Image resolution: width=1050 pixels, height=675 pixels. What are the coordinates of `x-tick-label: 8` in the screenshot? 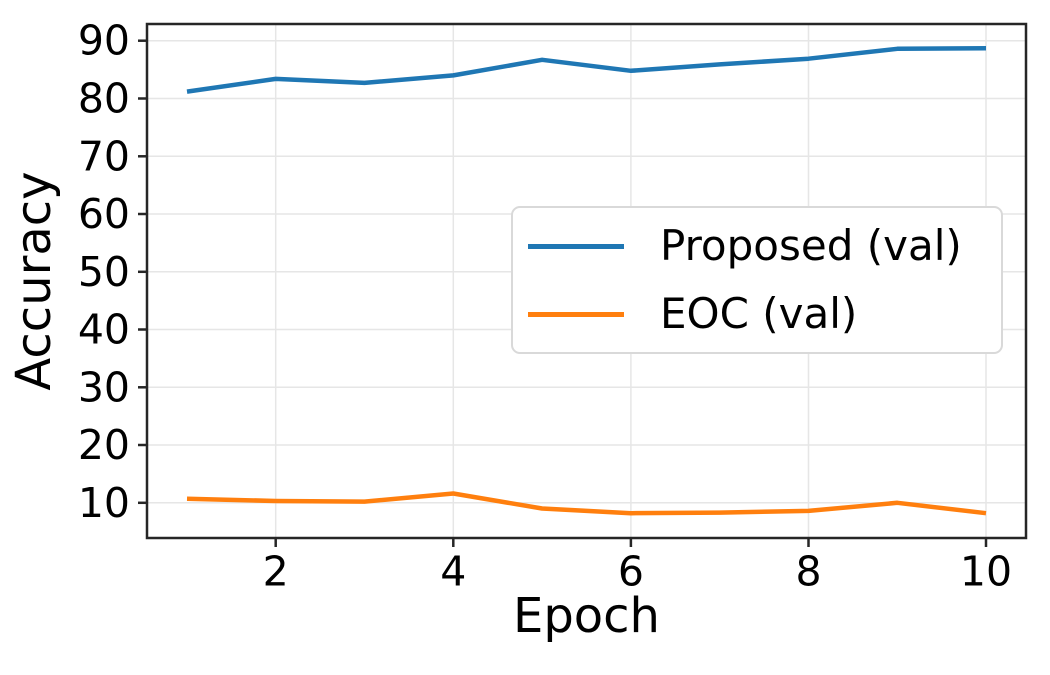 It's located at (808, 571).